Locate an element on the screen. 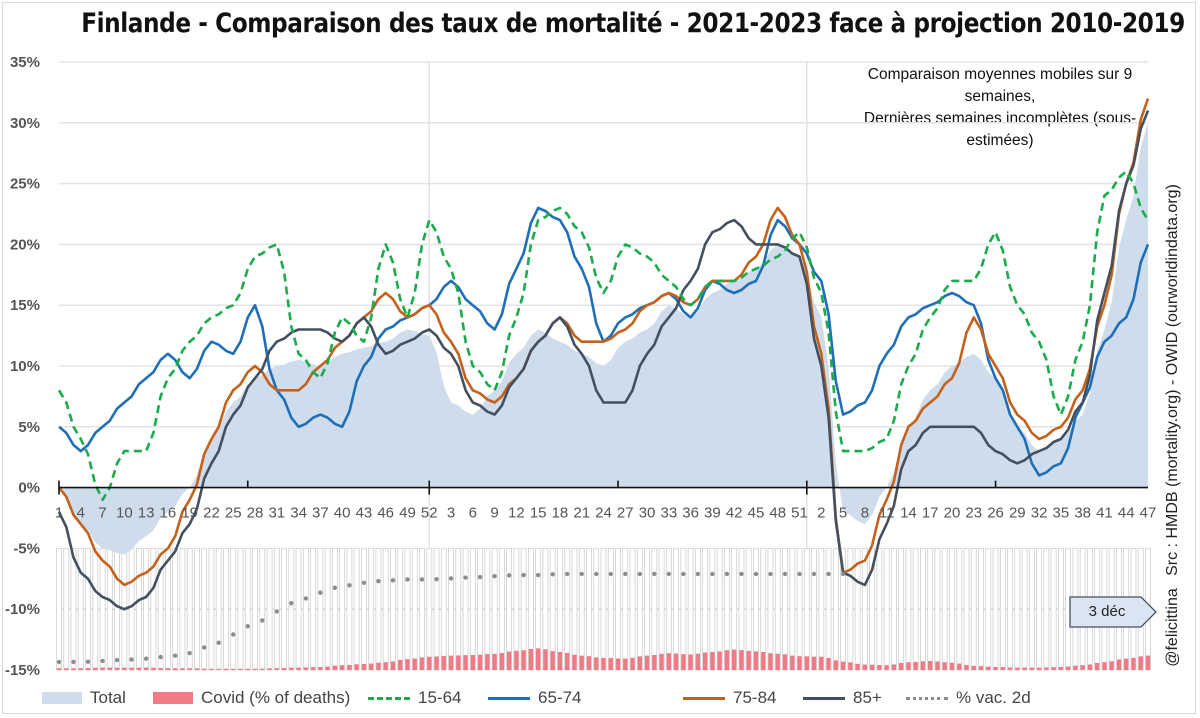 This screenshot has height=718, width=1200. legend-label-85: 85+ is located at coordinates (867, 697).